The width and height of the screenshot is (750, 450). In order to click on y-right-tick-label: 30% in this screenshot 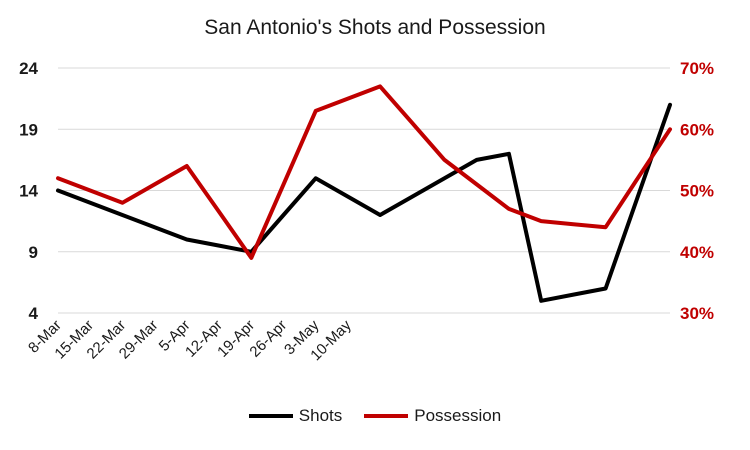, I will do `click(697, 313)`.